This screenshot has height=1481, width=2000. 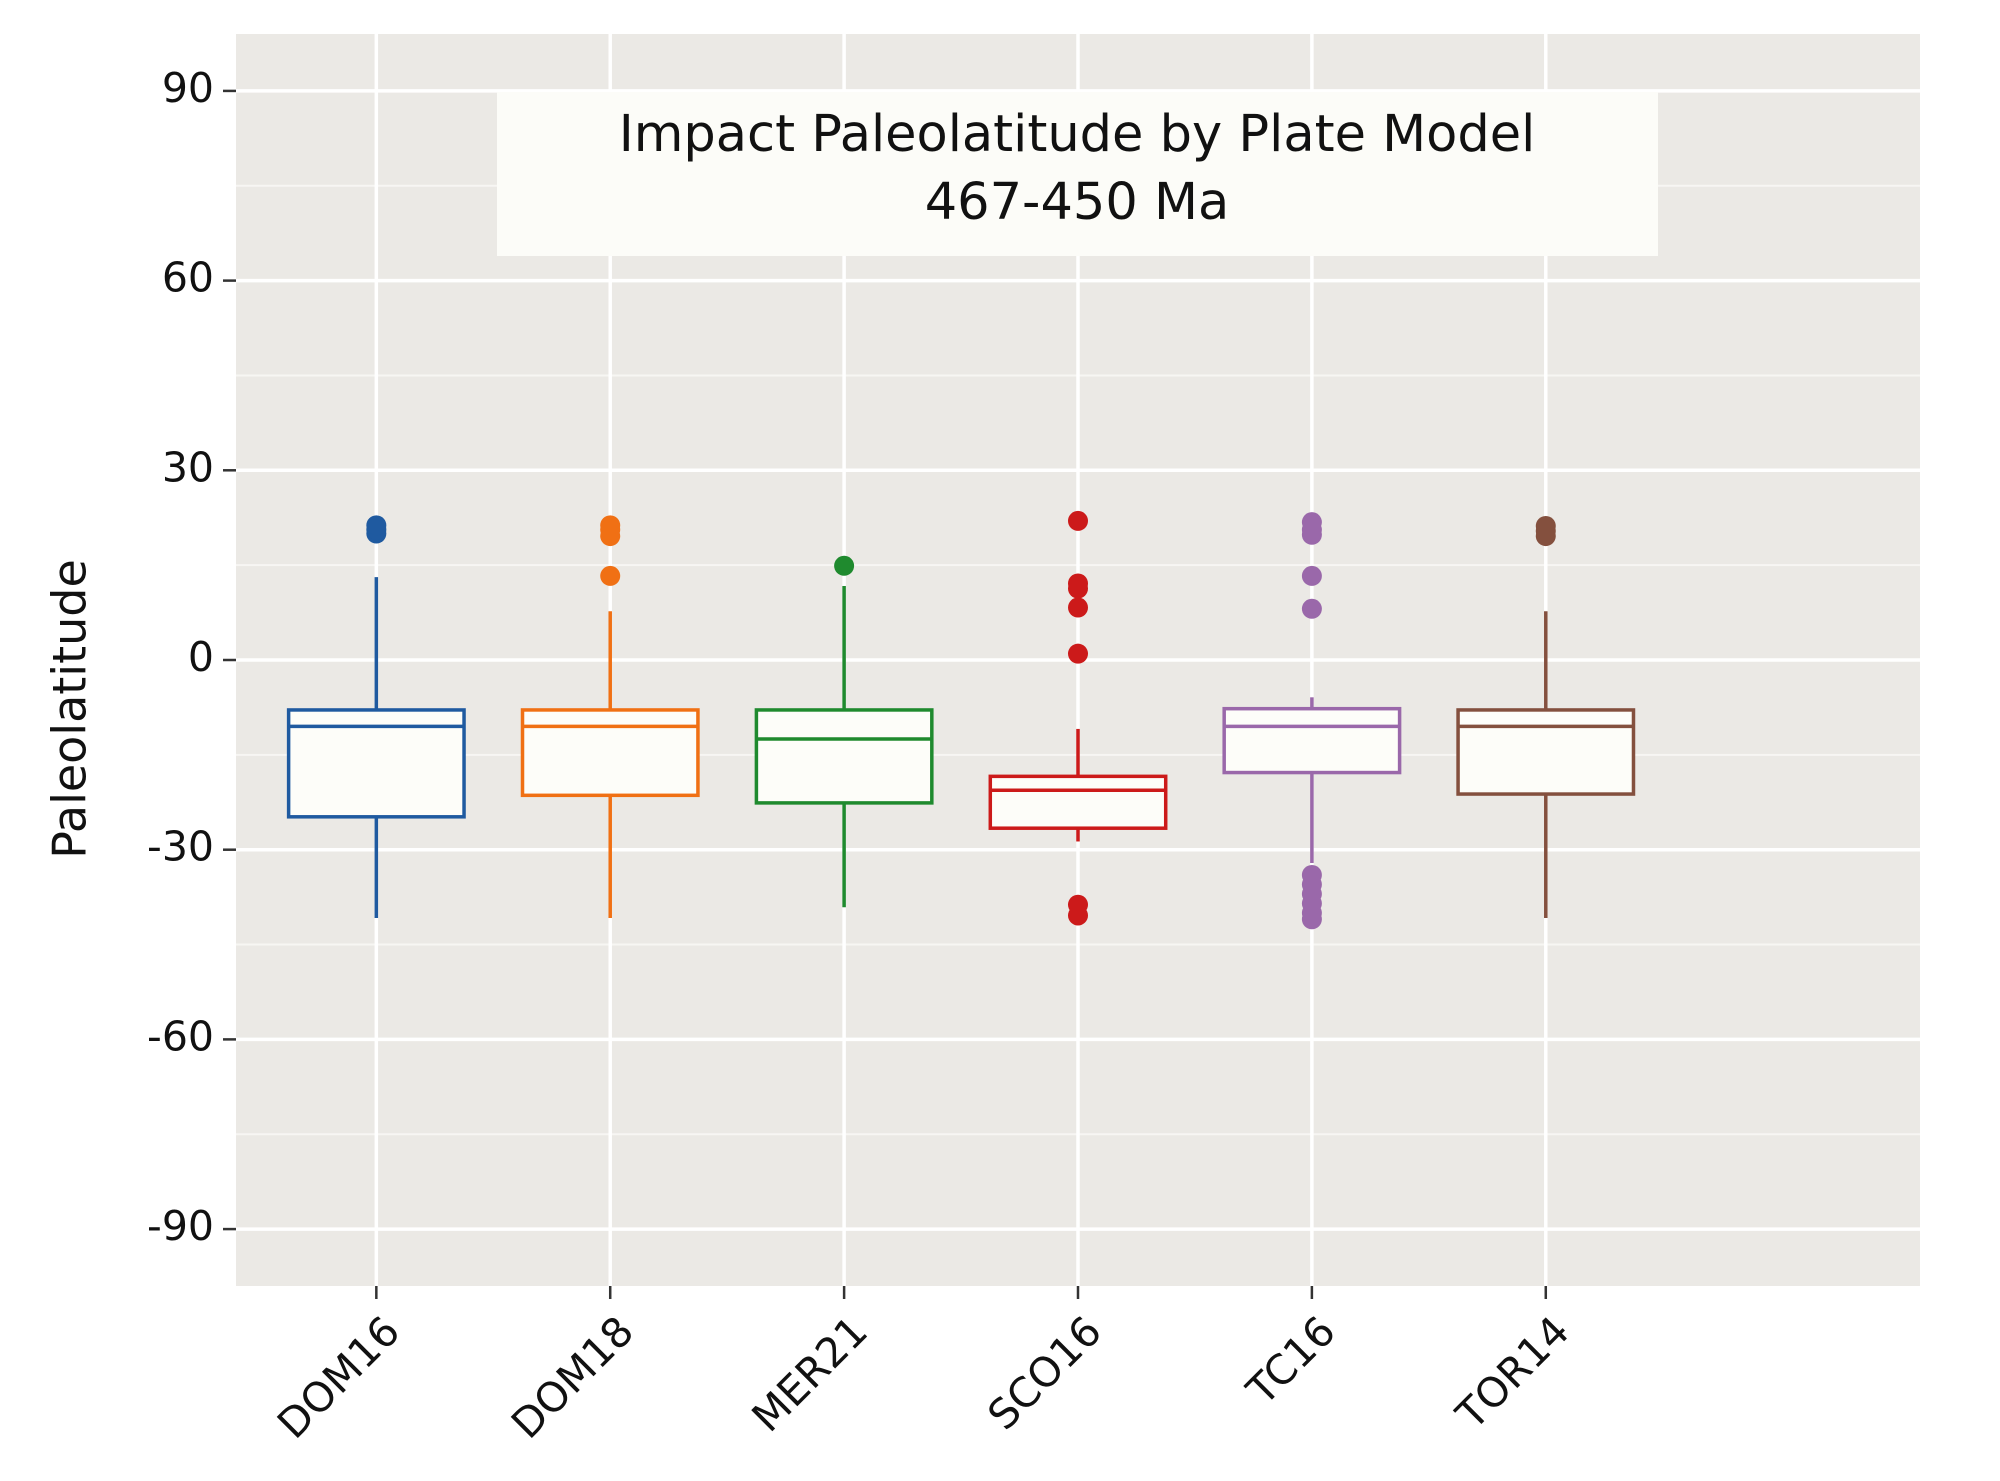 What do you see at coordinates (180, 1036) in the screenshot?
I see `y-tick-label: -60` at bounding box center [180, 1036].